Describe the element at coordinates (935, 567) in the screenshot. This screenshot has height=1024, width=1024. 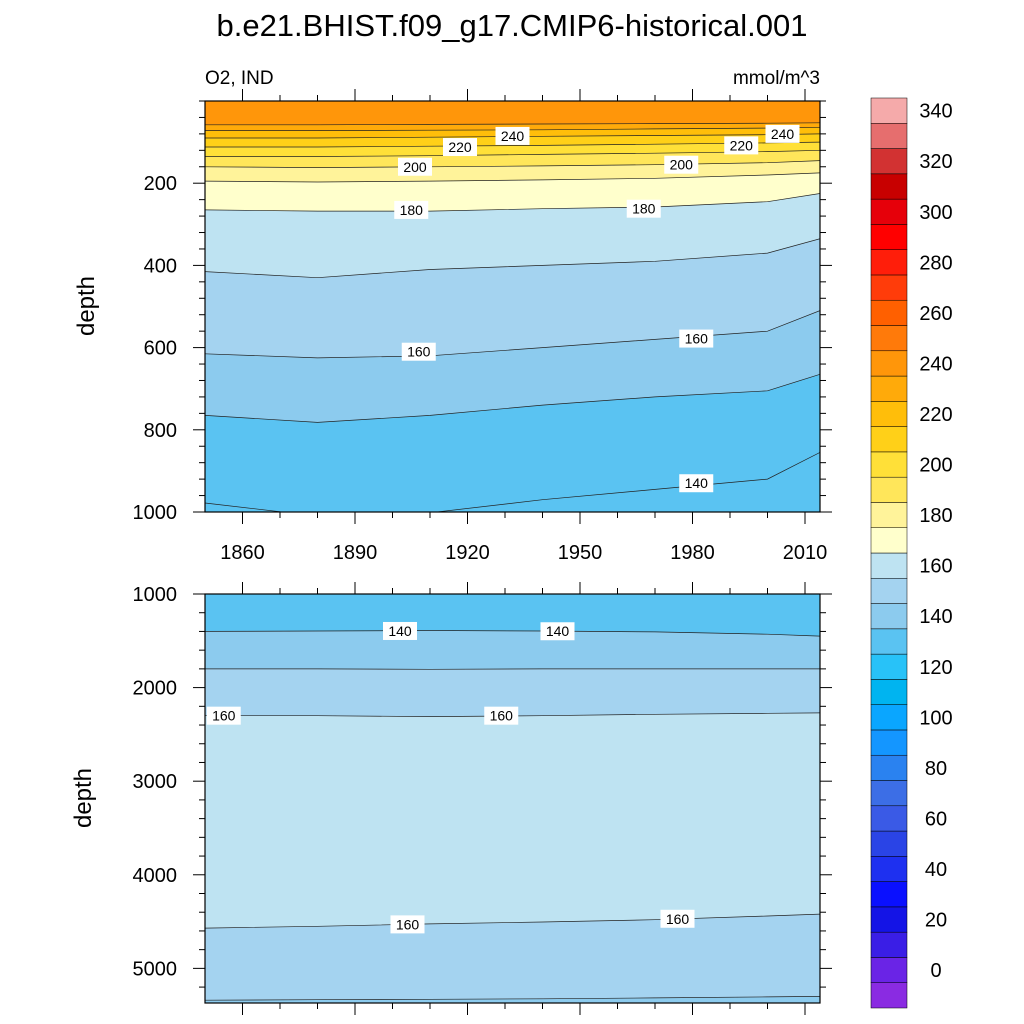
I see `colorbar-tick-label: 160` at that location.